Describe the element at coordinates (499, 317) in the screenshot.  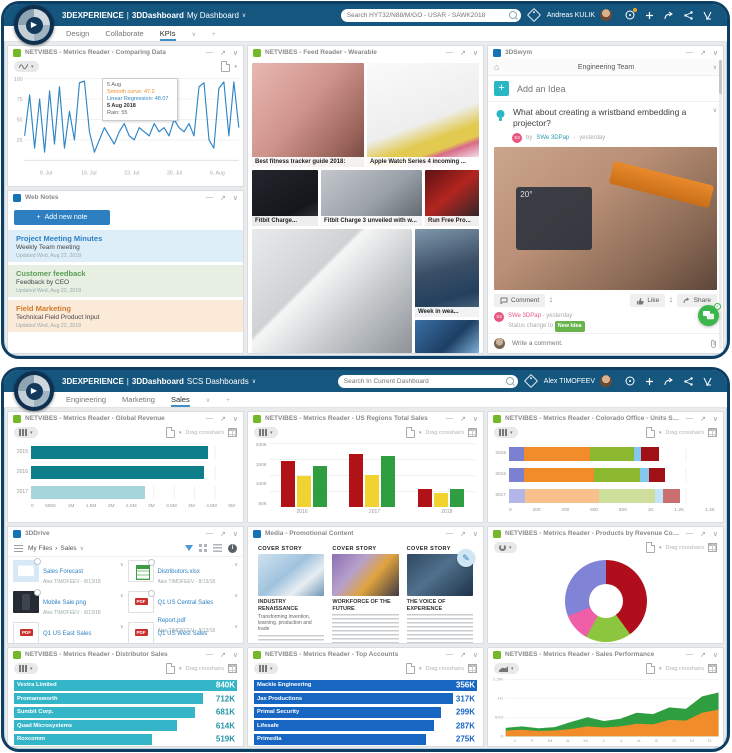
I see `author-avatar: S3` at that location.